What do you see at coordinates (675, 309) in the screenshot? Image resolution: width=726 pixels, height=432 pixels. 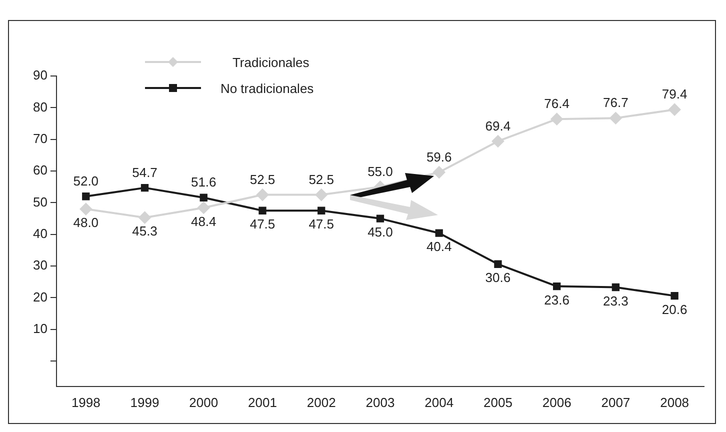 I see `data-label: 20.6` at bounding box center [675, 309].